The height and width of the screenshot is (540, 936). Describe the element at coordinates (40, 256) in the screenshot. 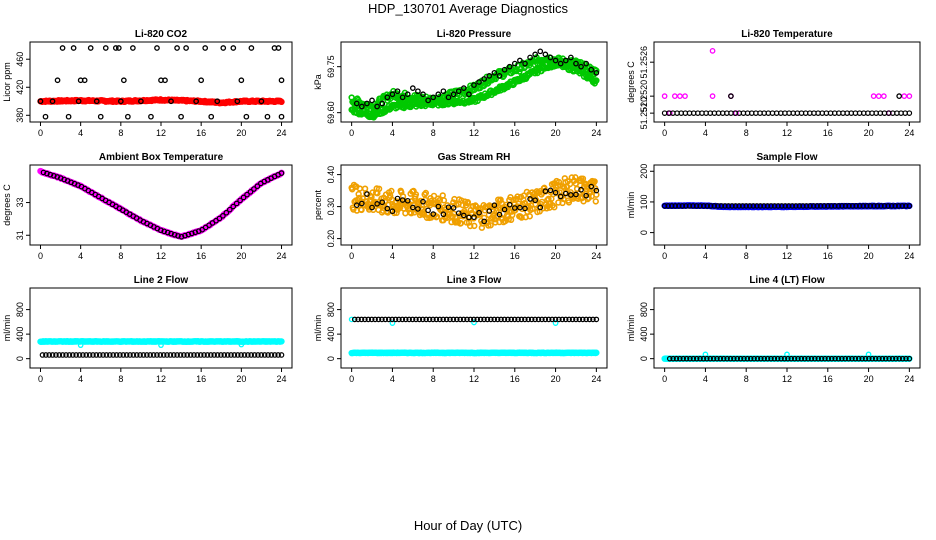

I see `x-tick-label: 0` at that location.